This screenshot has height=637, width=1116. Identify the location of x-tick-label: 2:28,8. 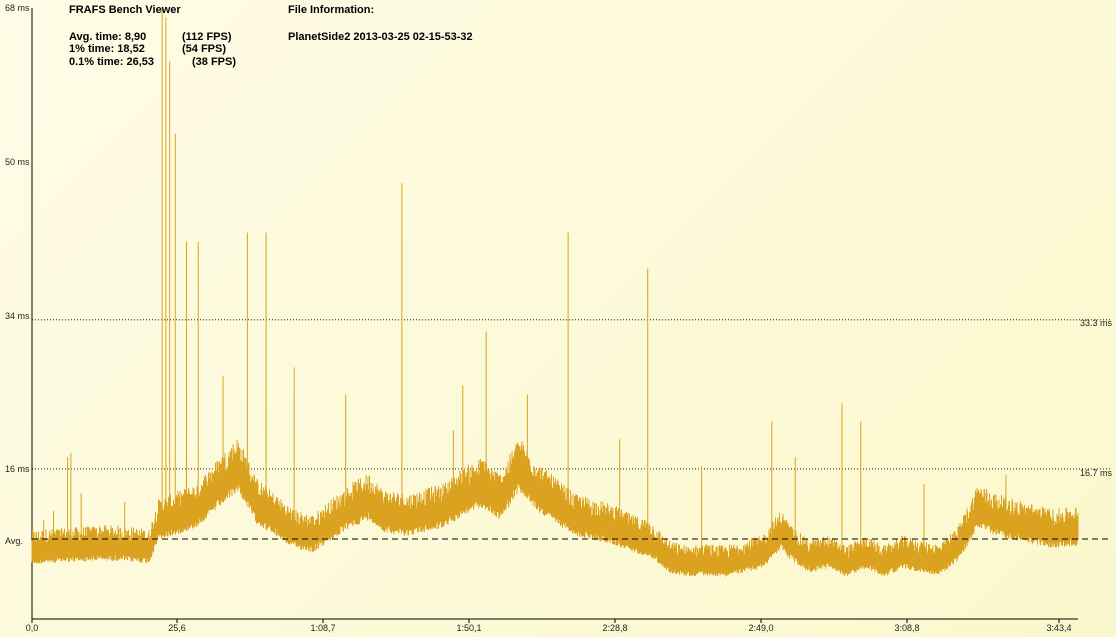
(615, 628).